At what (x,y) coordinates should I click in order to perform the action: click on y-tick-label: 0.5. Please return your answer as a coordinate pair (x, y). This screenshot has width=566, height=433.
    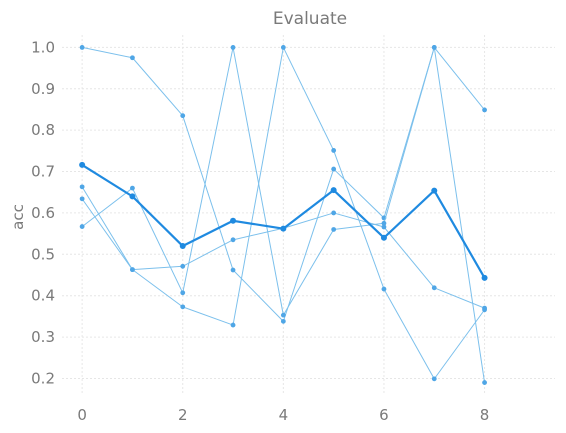
    Looking at the image, I should click on (43, 254).